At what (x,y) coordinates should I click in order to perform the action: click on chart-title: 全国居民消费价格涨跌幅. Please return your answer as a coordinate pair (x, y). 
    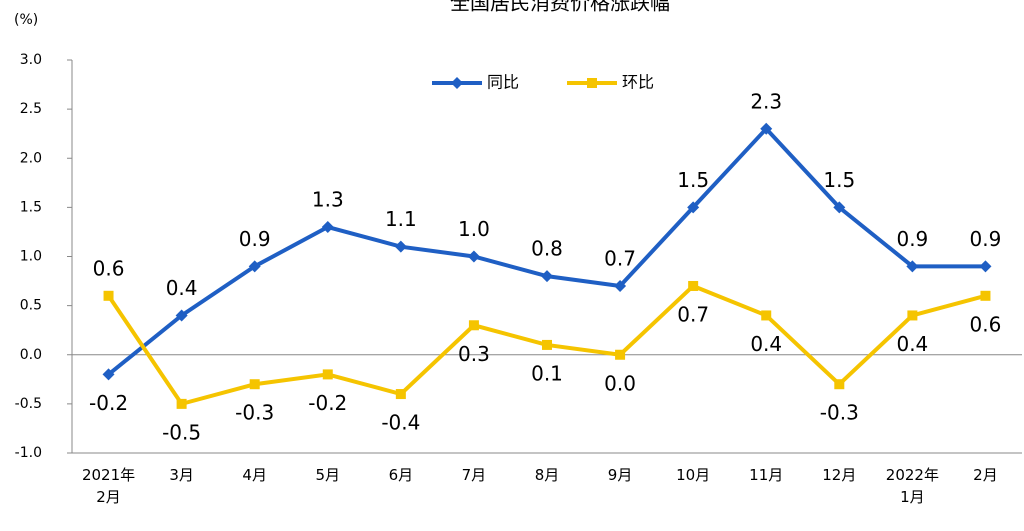
    Looking at the image, I should click on (560, 7).